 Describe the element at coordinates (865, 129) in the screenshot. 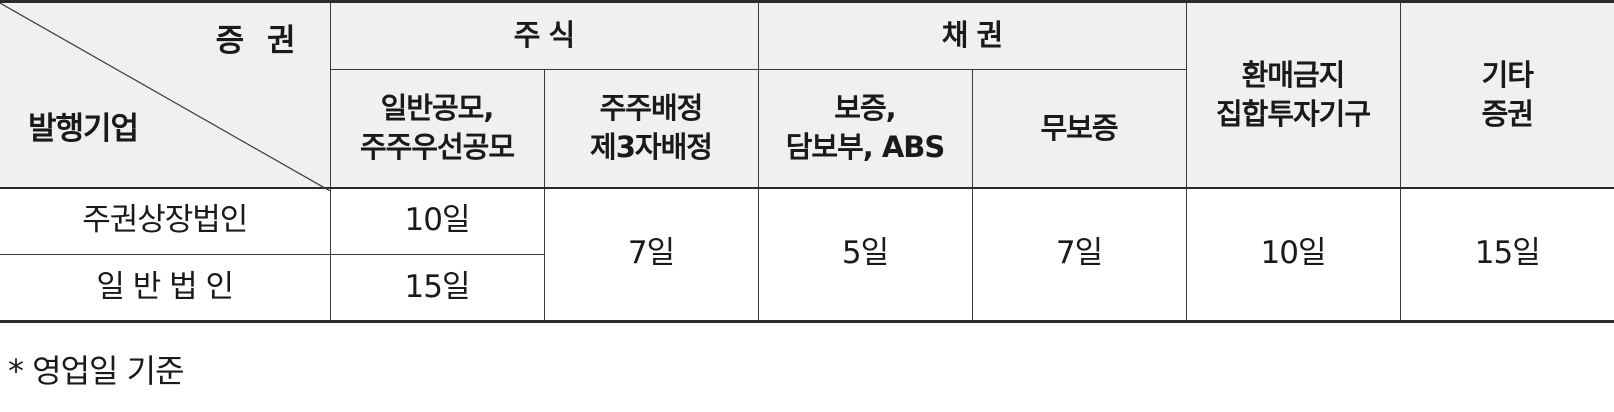

I see `sub-header-guaranteed: 보증, 담보부, ABS` at that location.